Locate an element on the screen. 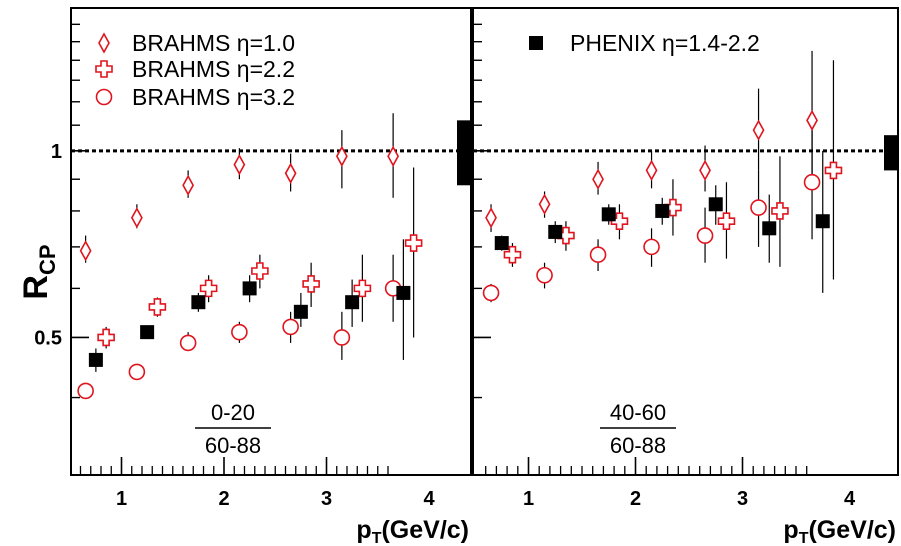  legend-label-circle: BRAHMS η=3.2 is located at coordinates (213, 97).